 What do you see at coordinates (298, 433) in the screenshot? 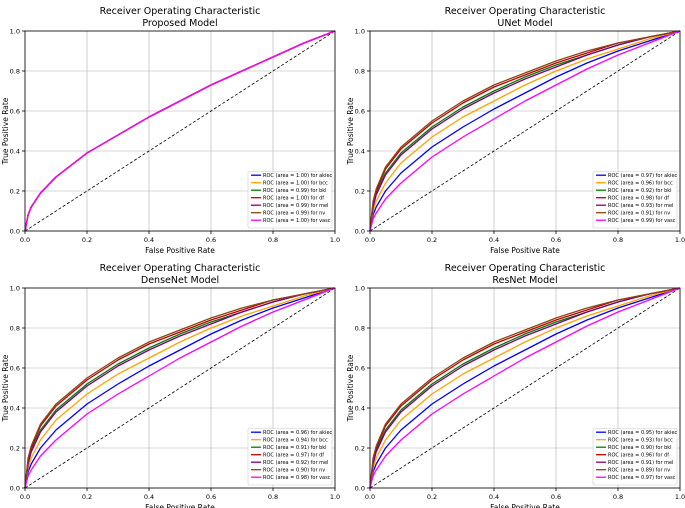
I see `legend-entry: ROC (area = 0.96) for akiec` at bounding box center [298, 433].